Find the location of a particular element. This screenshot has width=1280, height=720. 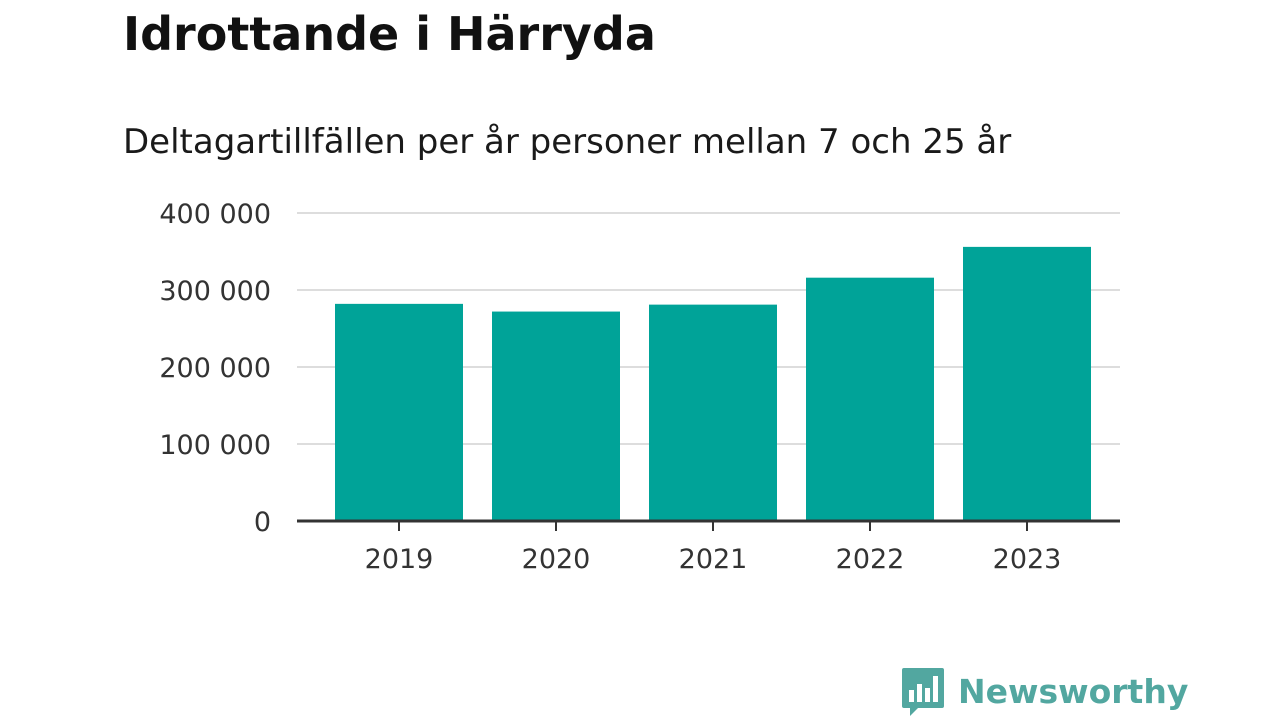

x-tick-label: 2019 is located at coordinates (399, 559).